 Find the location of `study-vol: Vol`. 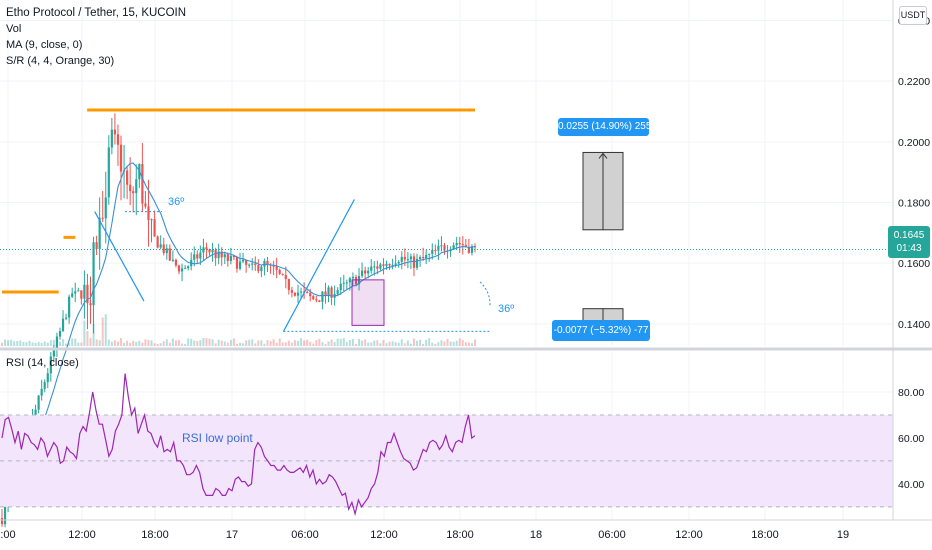

study-vol: Vol is located at coordinates (14, 29).